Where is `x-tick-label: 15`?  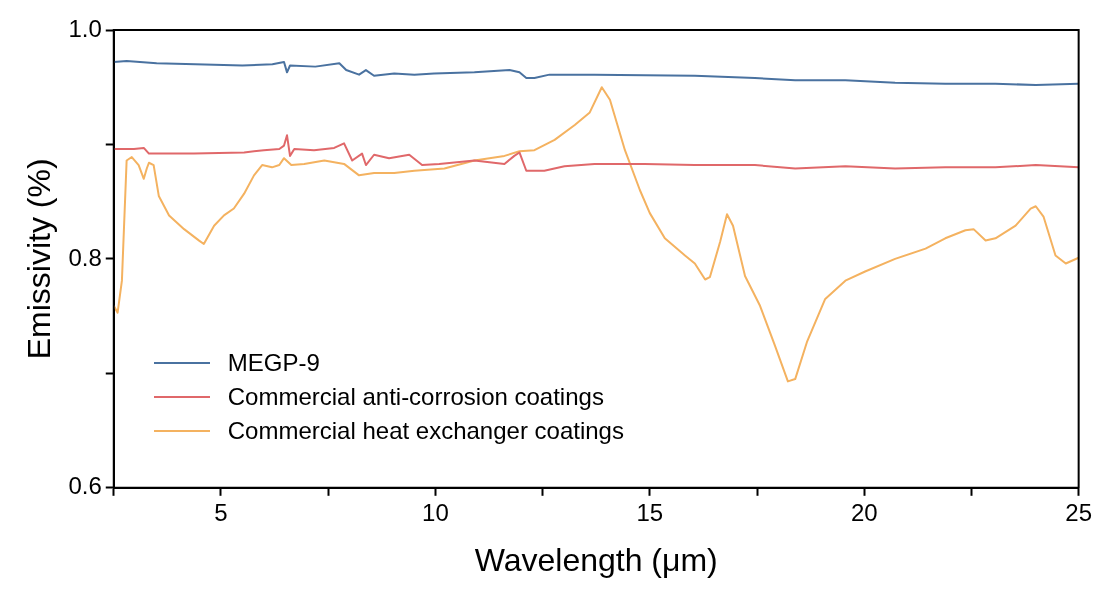
x-tick-label: 15 is located at coordinates (650, 512).